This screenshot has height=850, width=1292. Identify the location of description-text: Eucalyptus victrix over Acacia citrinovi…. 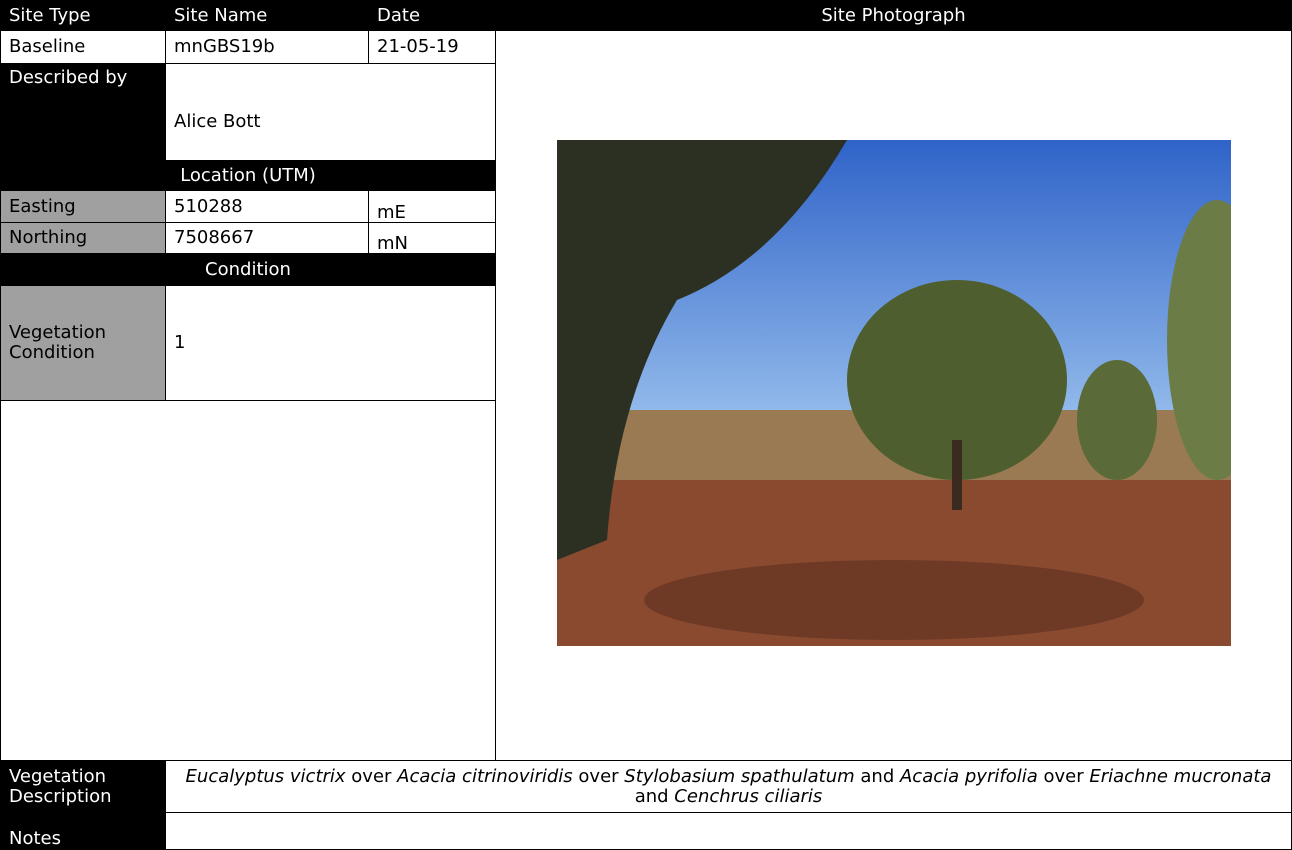
(728, 786).